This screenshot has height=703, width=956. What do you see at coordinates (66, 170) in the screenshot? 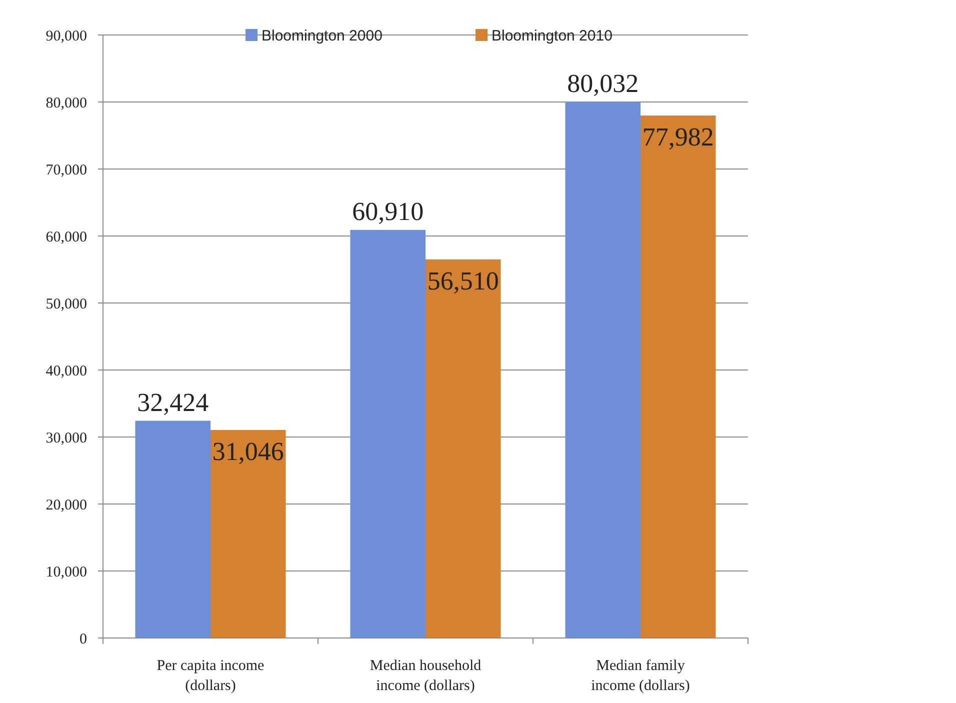
I see `y-tick-label: 70,000` at bounding box center [66, 170].